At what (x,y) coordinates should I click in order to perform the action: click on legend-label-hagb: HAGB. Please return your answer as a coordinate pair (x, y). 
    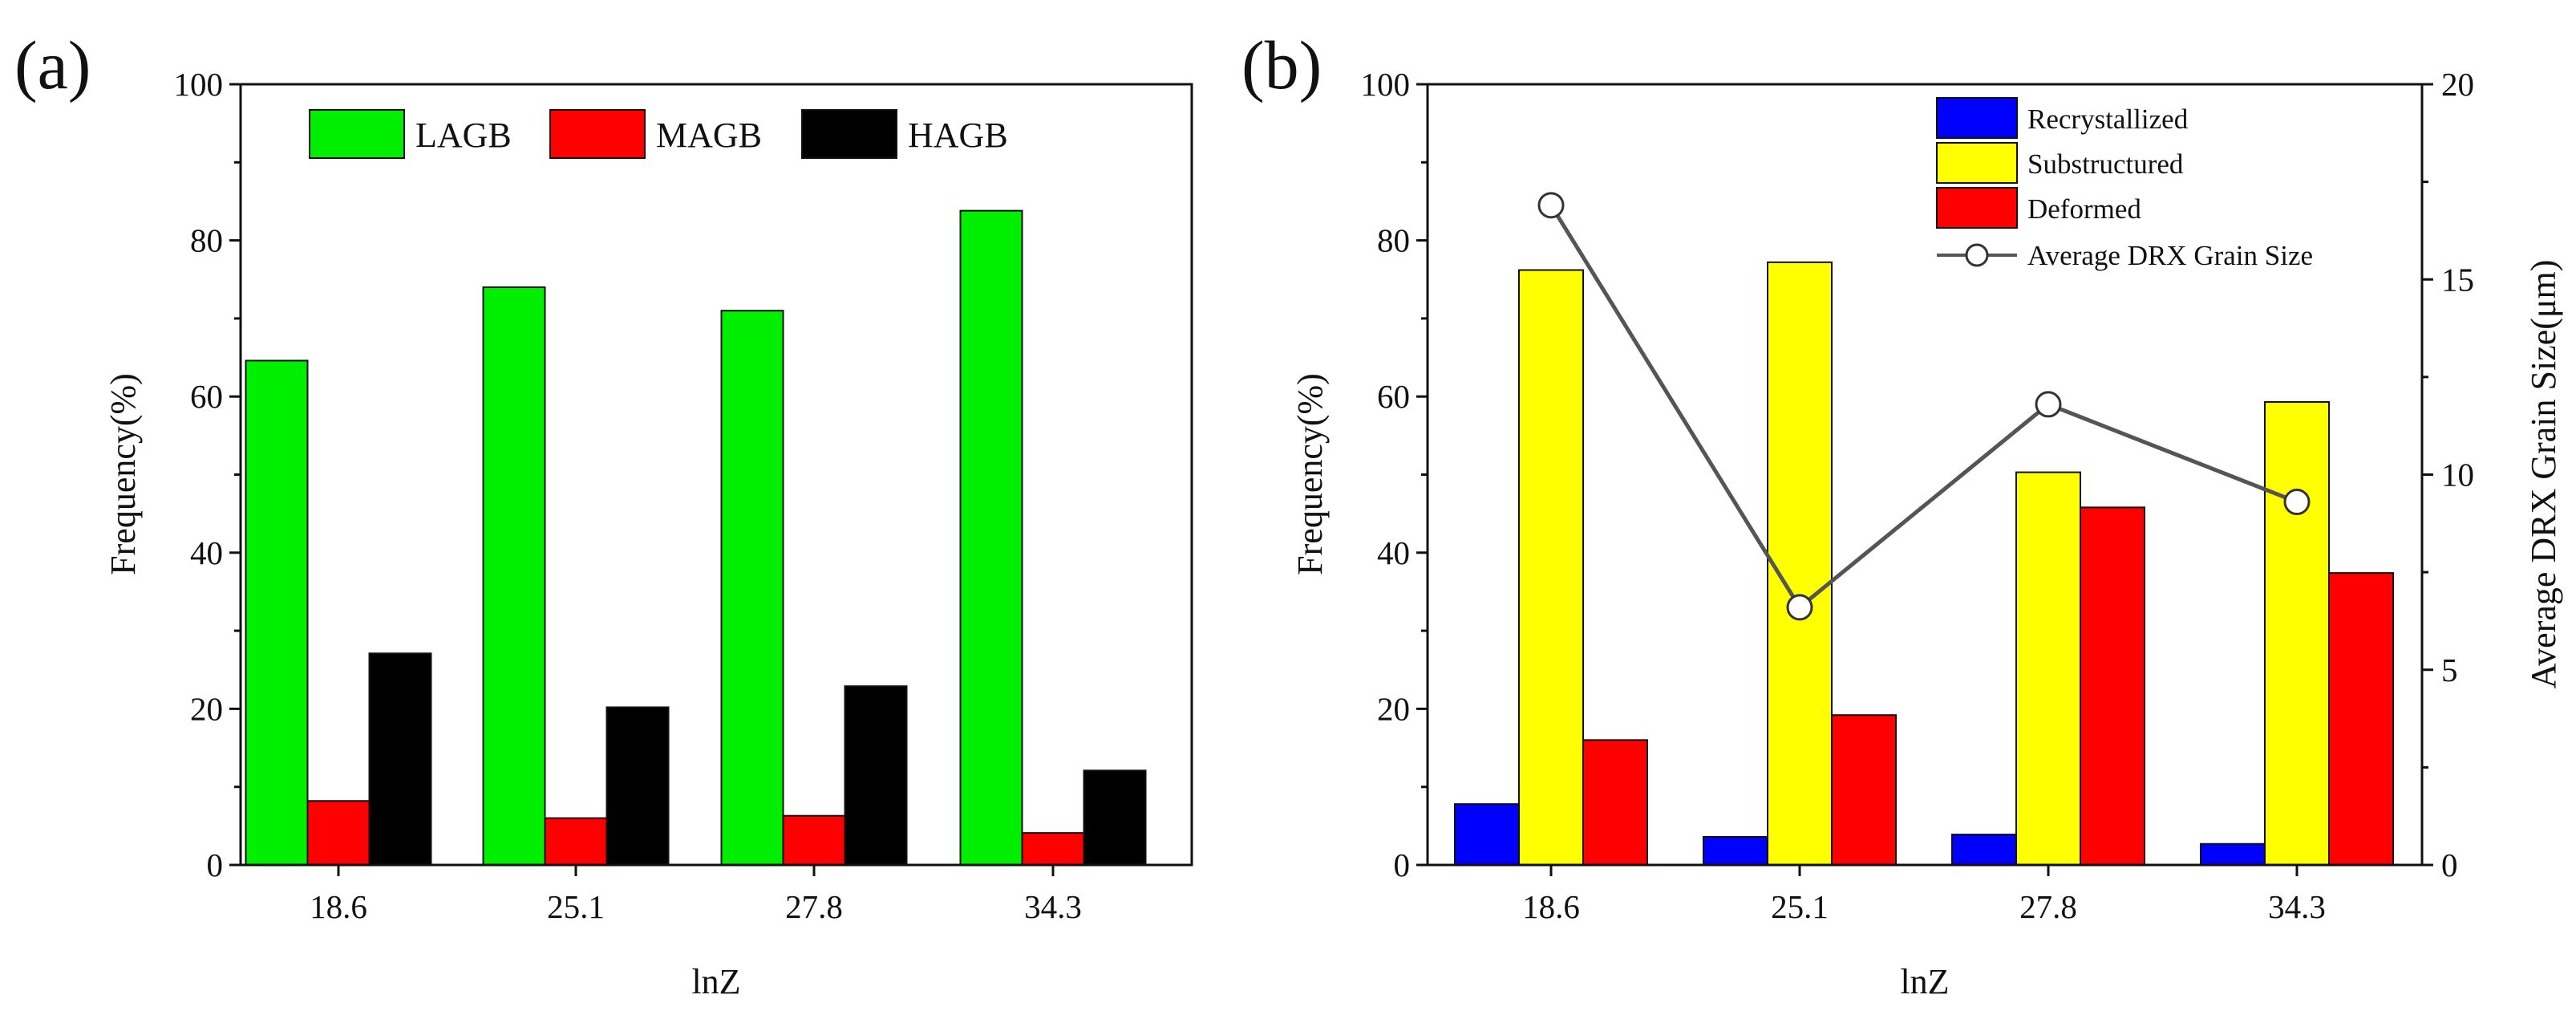
    Looking at the image, I should click on (958, 135).